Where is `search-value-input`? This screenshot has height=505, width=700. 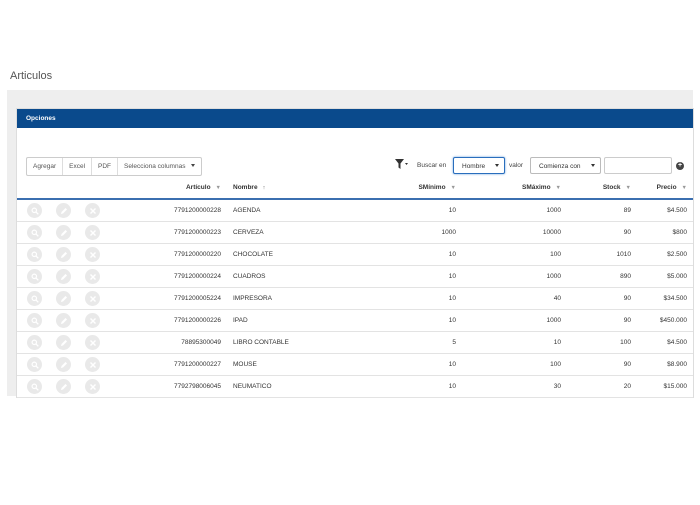
search-value-input is located at coordinates (638, 165).